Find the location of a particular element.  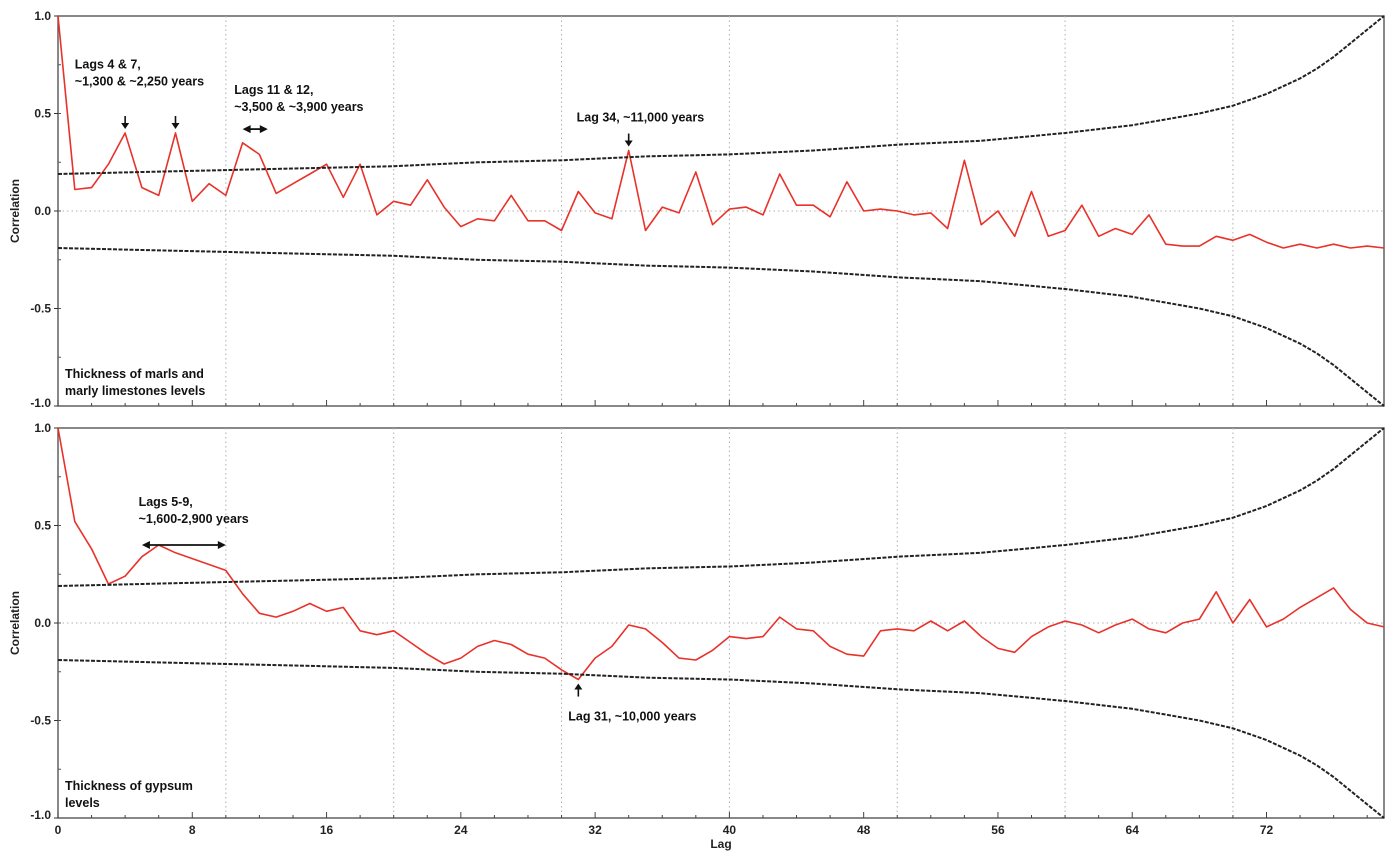

panel-caption: levels is located at coordinates (82, 803).